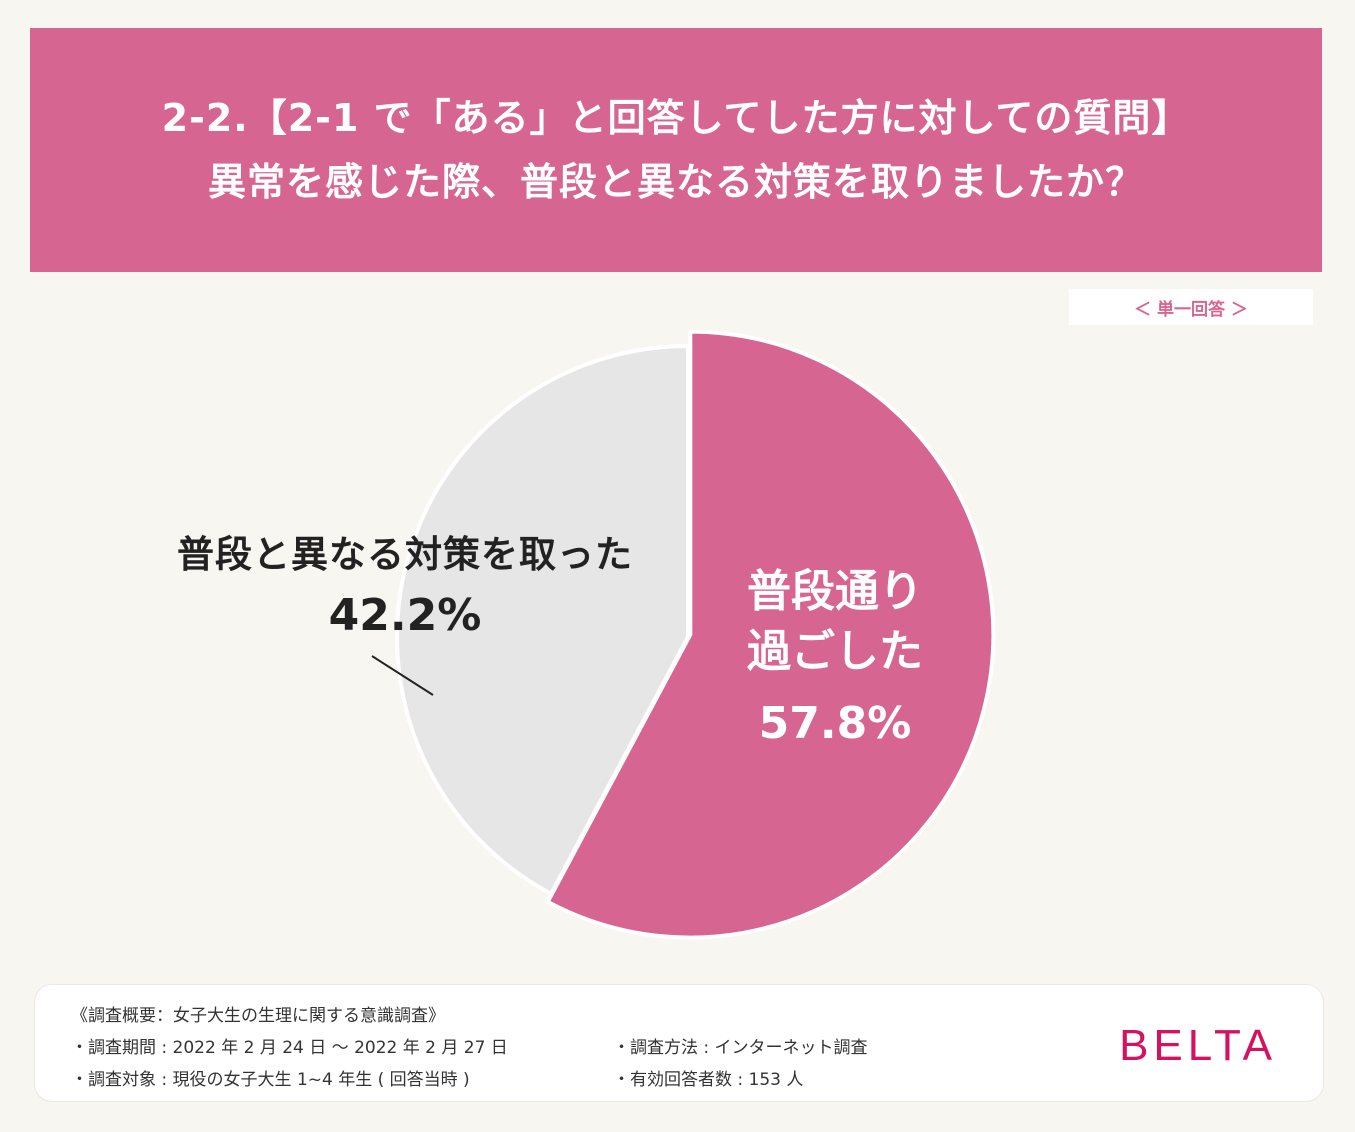  What do you see at coordinates (676, 118) in the screenshot?
I see `title-line-1: 2-2.【2-1 で「ある」と回答してした方に対しての質問】` at bounding box center [676, 118].